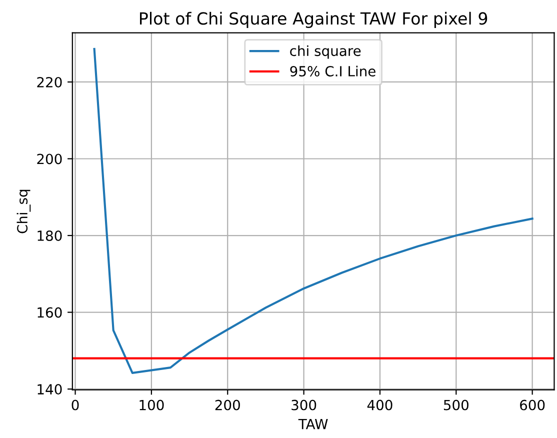 The height and width of the screenshot is (438, 557). I want to click on y-tick-label: 140, so click(50, 389).